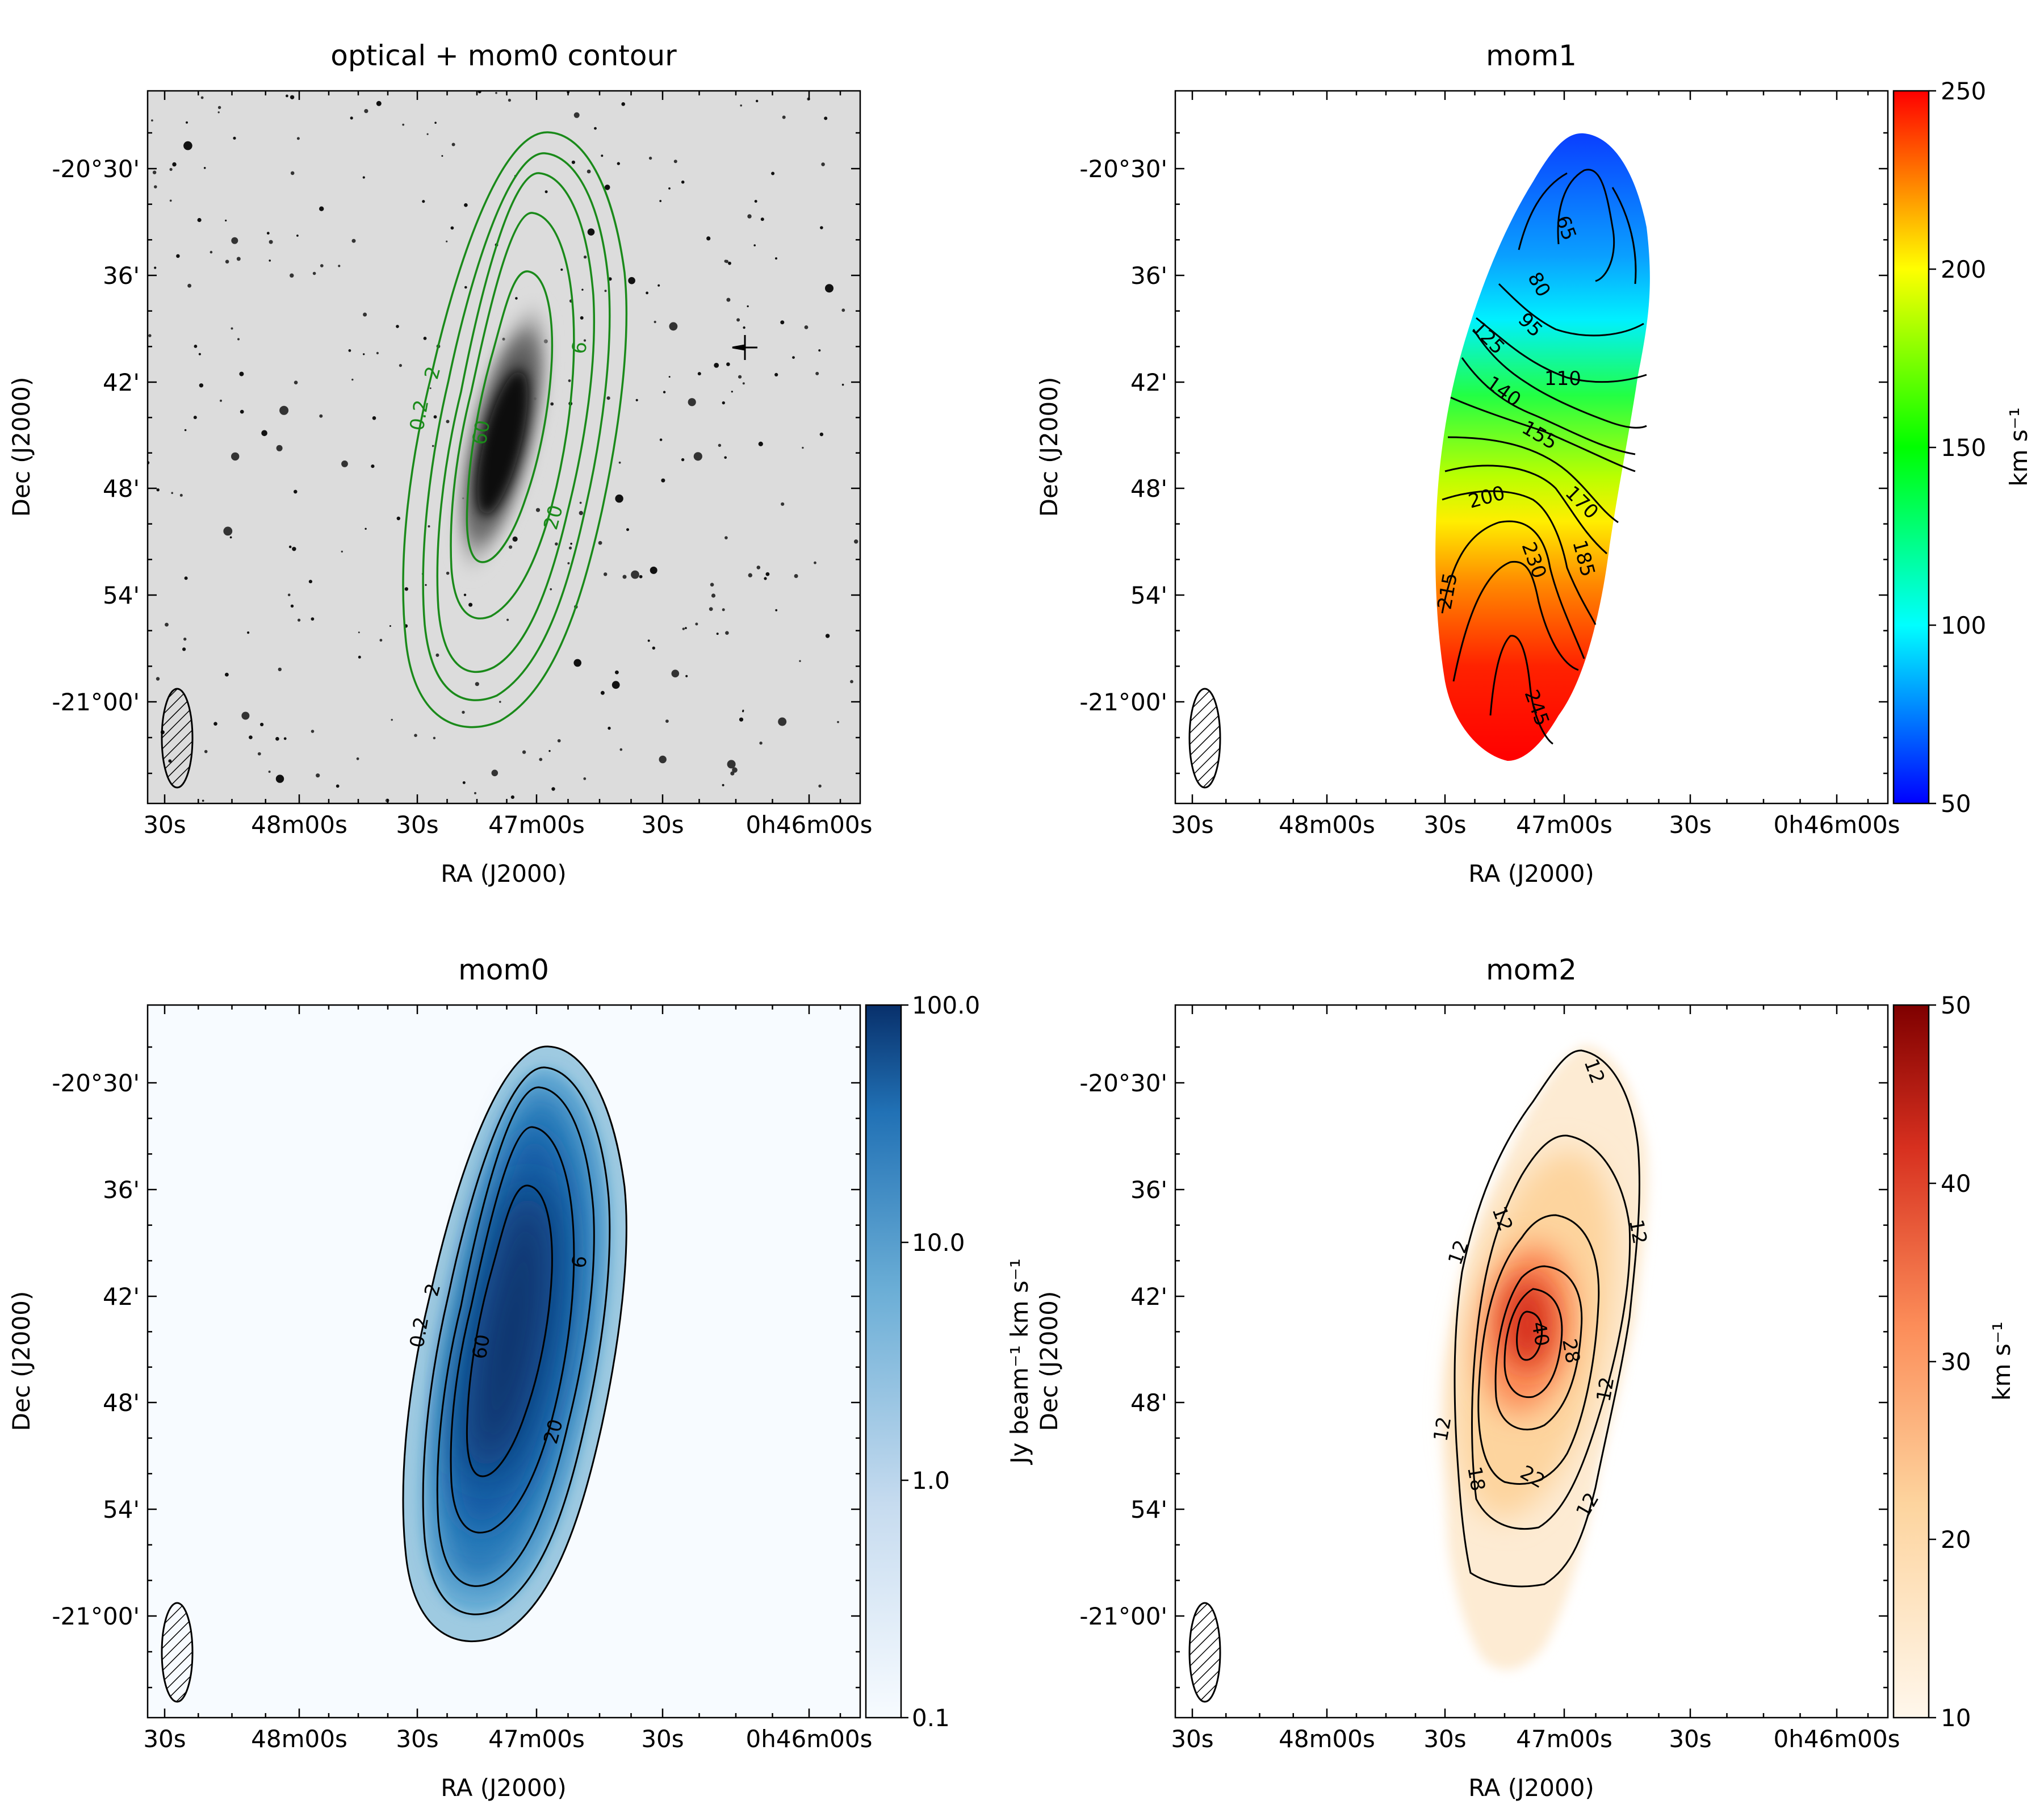 This screenshot has height=1817, width=2044. Describe the element at coordinates (1148, 1510) in the screenshot. I see `y-tick-label: 54'` at that location.